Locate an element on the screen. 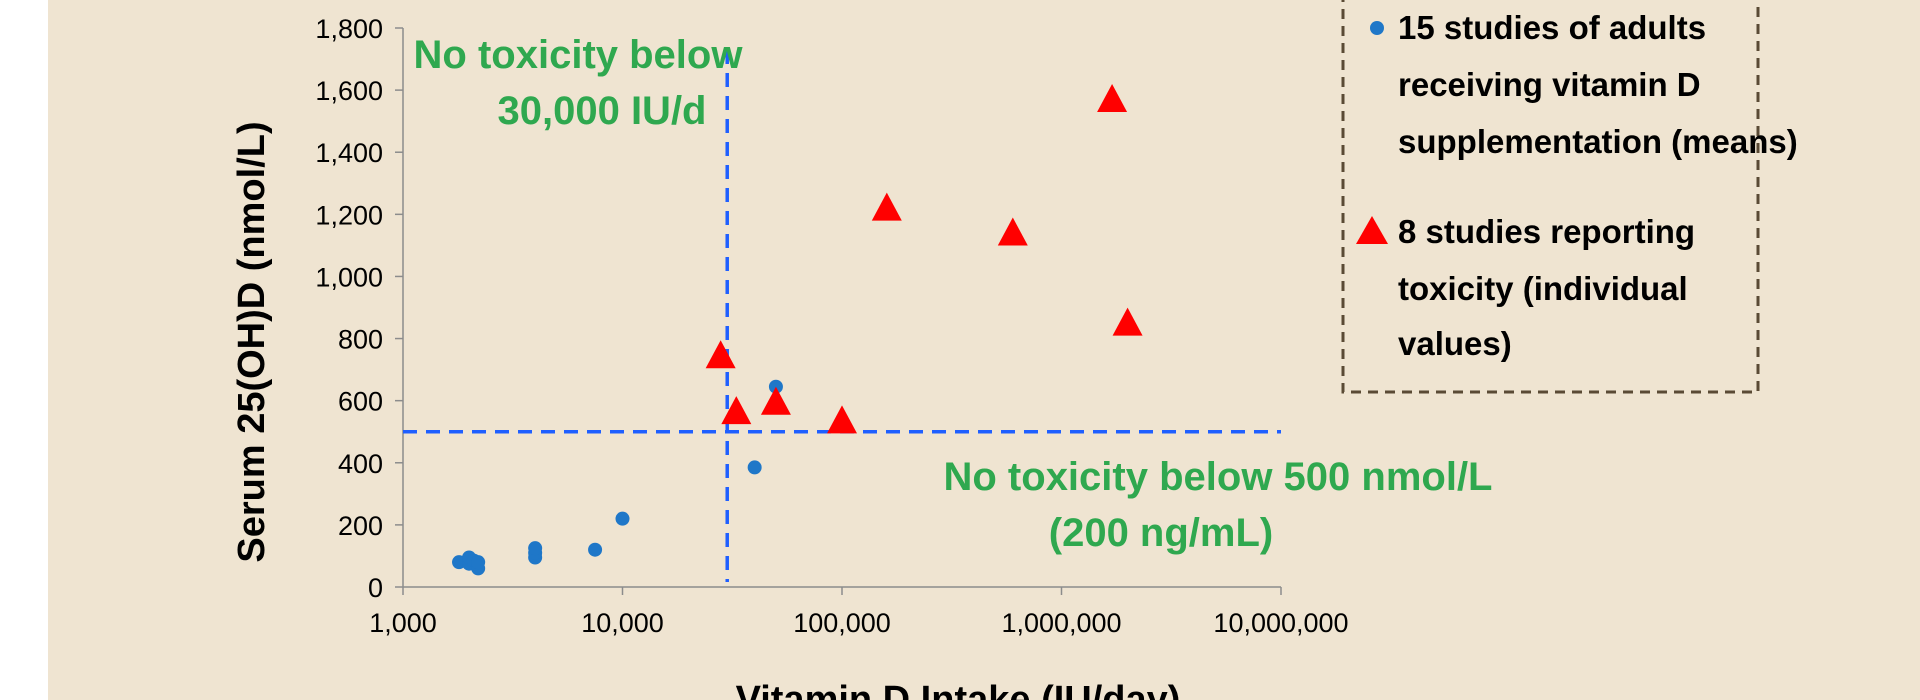 The height and width of the screenshot is (700, 1920). legend-box is located at coordinates (1550, 197).